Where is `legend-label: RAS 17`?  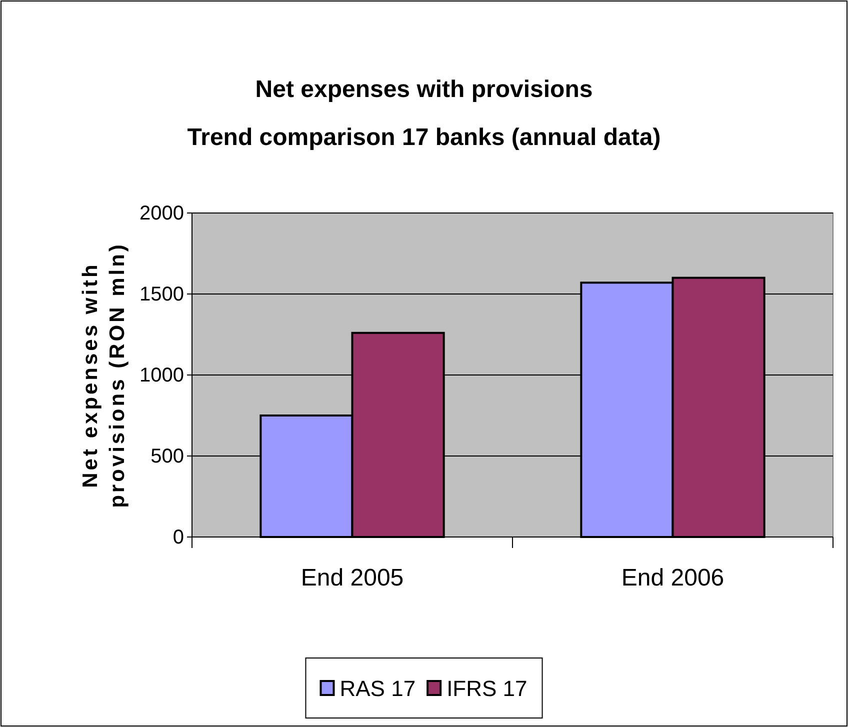 legend-label: RAS 17 is located at coordinates (378, 688).